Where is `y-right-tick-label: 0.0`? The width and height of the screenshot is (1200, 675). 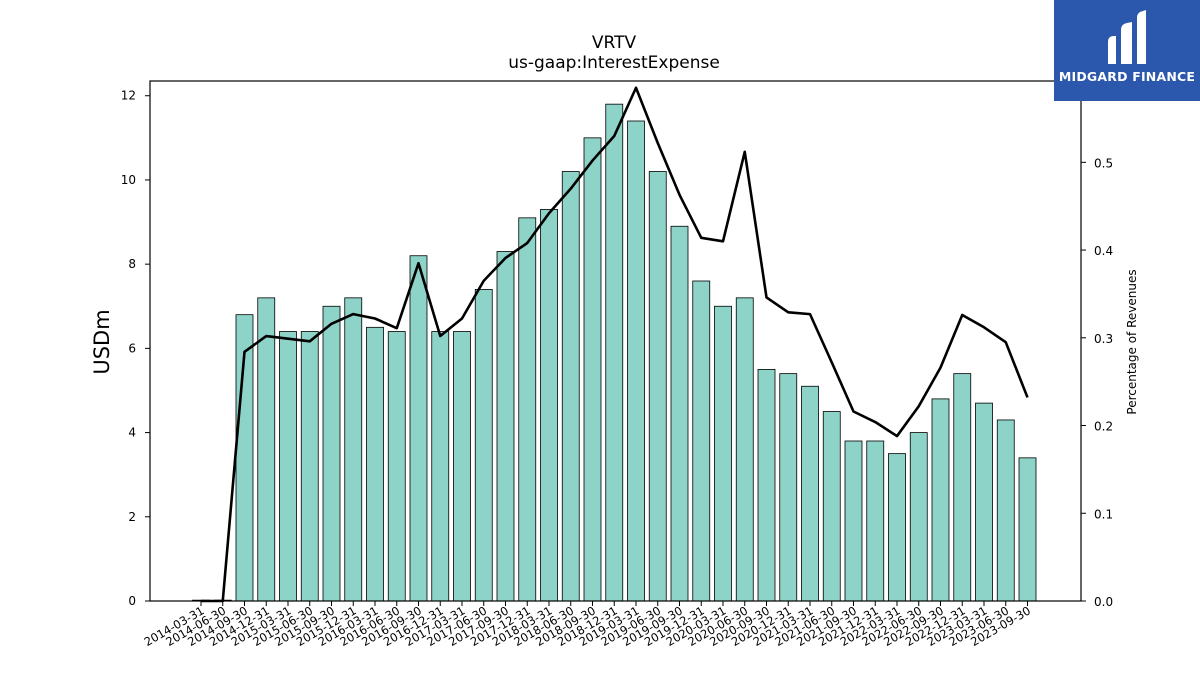 y-right-tick-label: 0.0 is located at coordinates (1103, 602).